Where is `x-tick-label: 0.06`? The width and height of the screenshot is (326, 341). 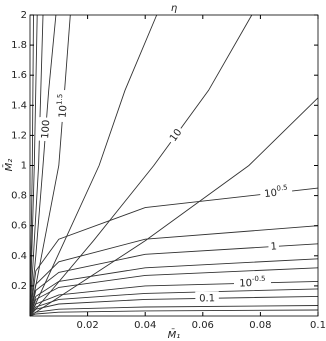
x-tick-label: 0.06 is located at coordinates (203, 325).